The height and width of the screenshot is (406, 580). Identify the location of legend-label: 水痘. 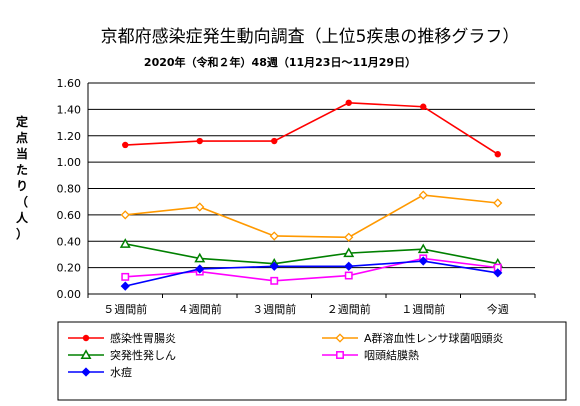
(121, 372).